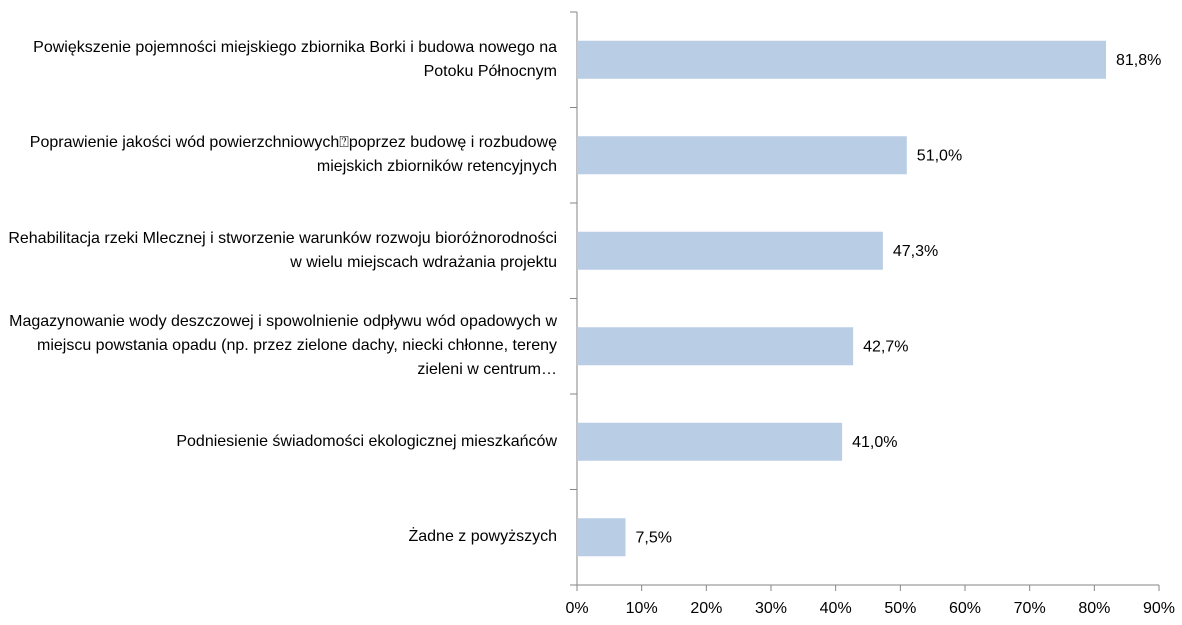 The height and width of the screenshot is (625, 1182). What do you see at coordinates (1138, 60) in the screenshot?
I see `value-label: 81,8%` at bounding box center [1138, 60].